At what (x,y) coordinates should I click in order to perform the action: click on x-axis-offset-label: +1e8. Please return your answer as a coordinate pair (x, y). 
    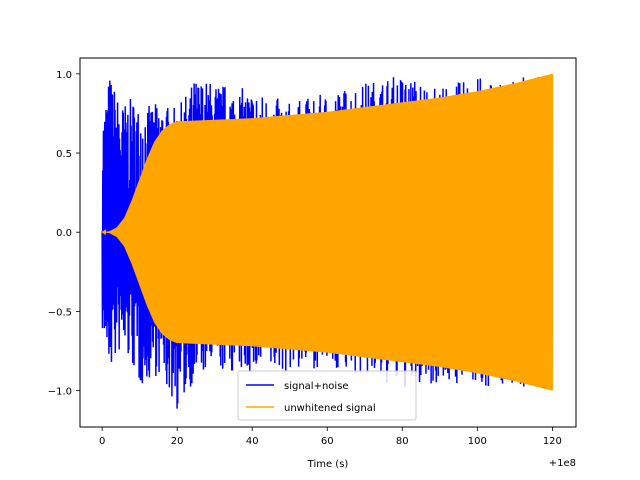
    Looking at the image, I should click on (562, 463).